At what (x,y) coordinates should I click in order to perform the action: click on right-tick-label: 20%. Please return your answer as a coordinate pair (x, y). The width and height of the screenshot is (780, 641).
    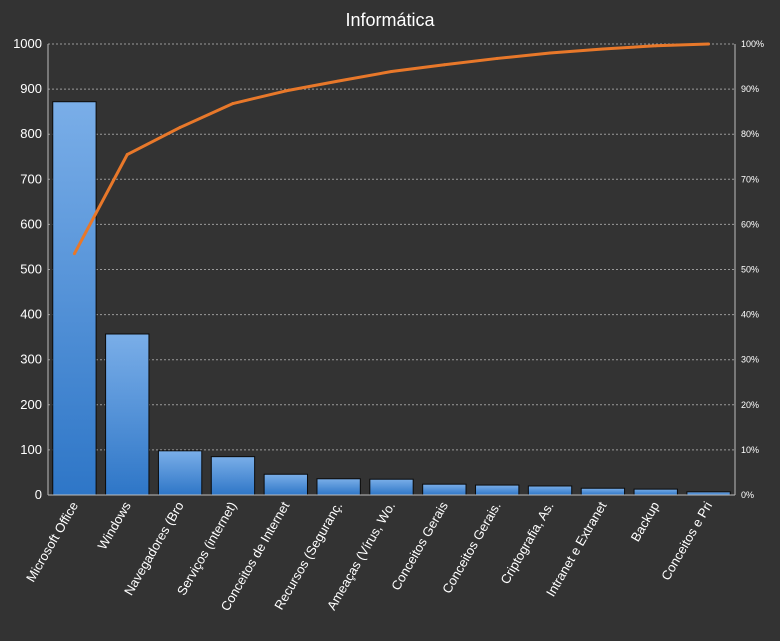
    Looking at the image, I should click on (750, 405).